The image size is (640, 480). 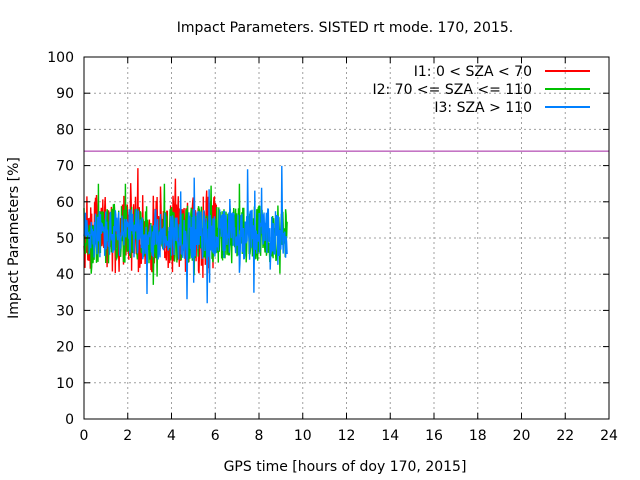 What do you see at coordinates (390, 436) in the screenshot?
I see `x-tick-label: 14` at bounding box center [390, 436].